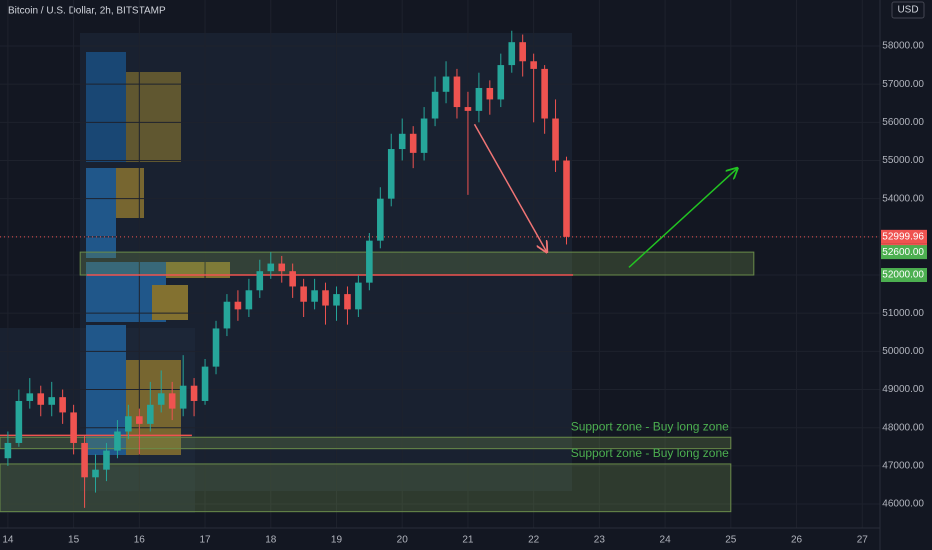 This screenshot has width=932, height=550. Describe the element at coordinates (903, 427) in the screenshot. I see `y-tick-label: 48000.00` at that location.